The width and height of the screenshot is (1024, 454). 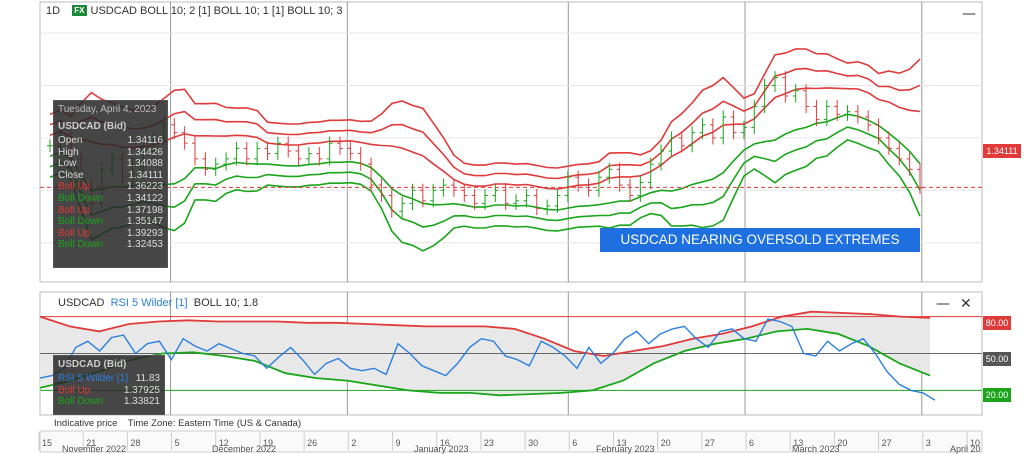 What do you see at coordinates (71, 175) in the screenshot?
I see `info-row-label: Close` at bounding box center [71, 175].